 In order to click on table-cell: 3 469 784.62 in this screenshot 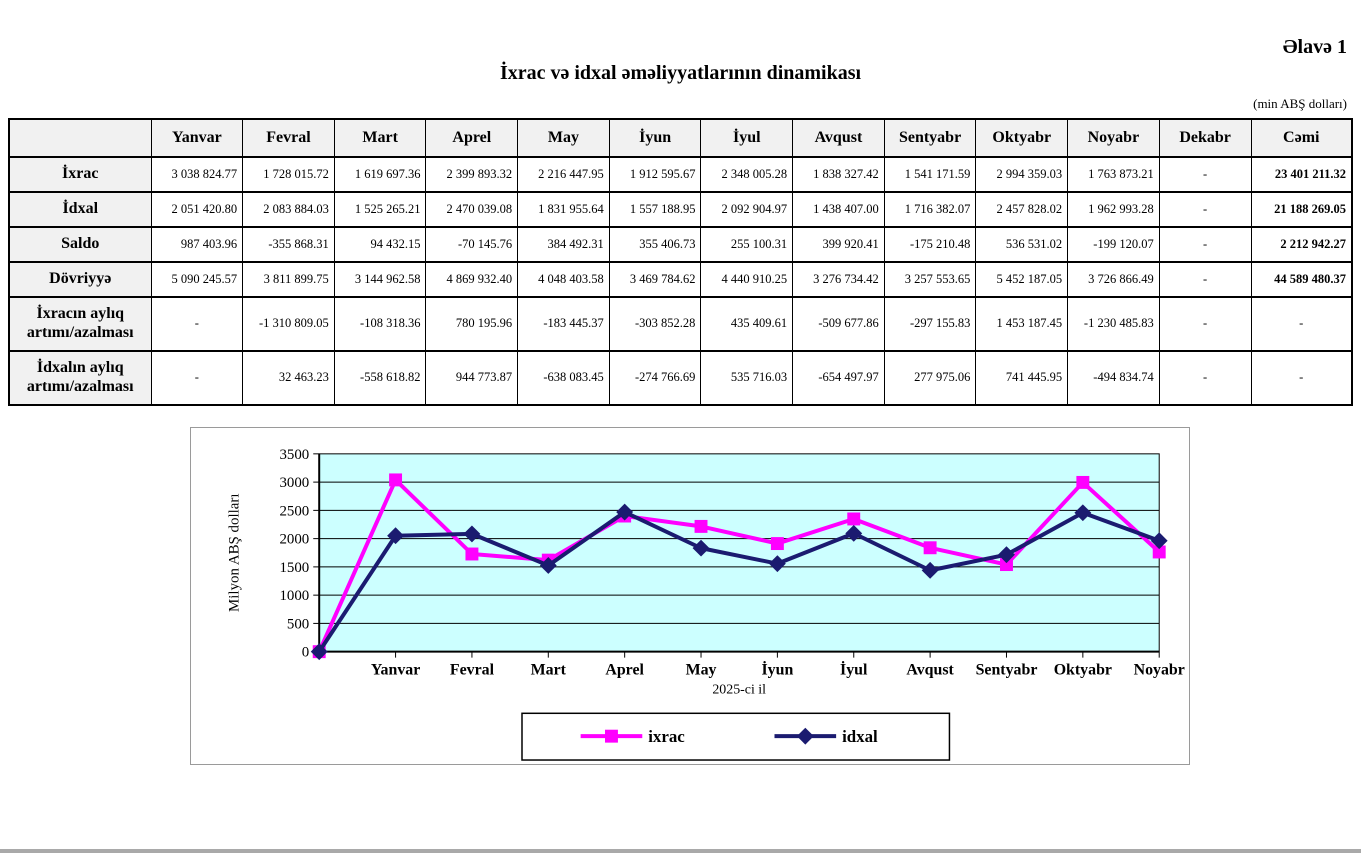, I will do `click(655, 279)`.